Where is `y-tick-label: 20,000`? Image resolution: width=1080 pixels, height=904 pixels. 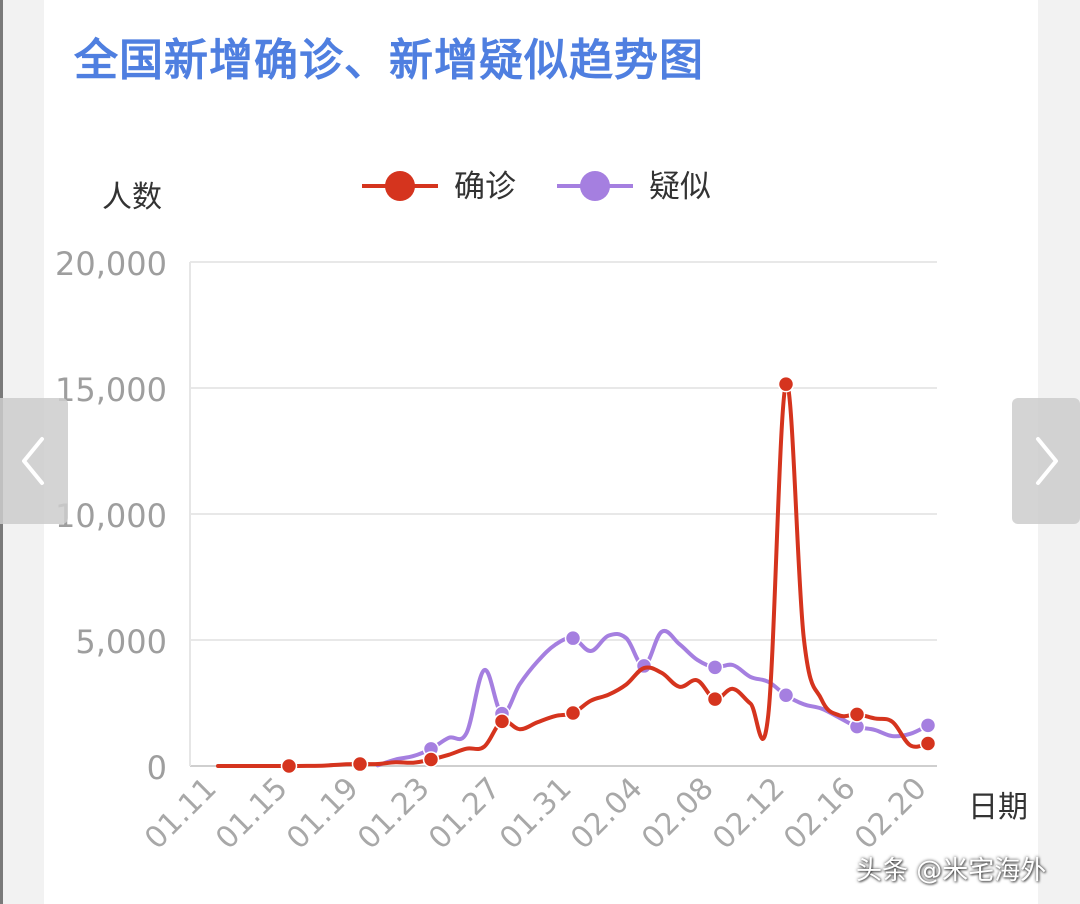 y-tick-label: 20,000 is located at coordinates (111, 264).